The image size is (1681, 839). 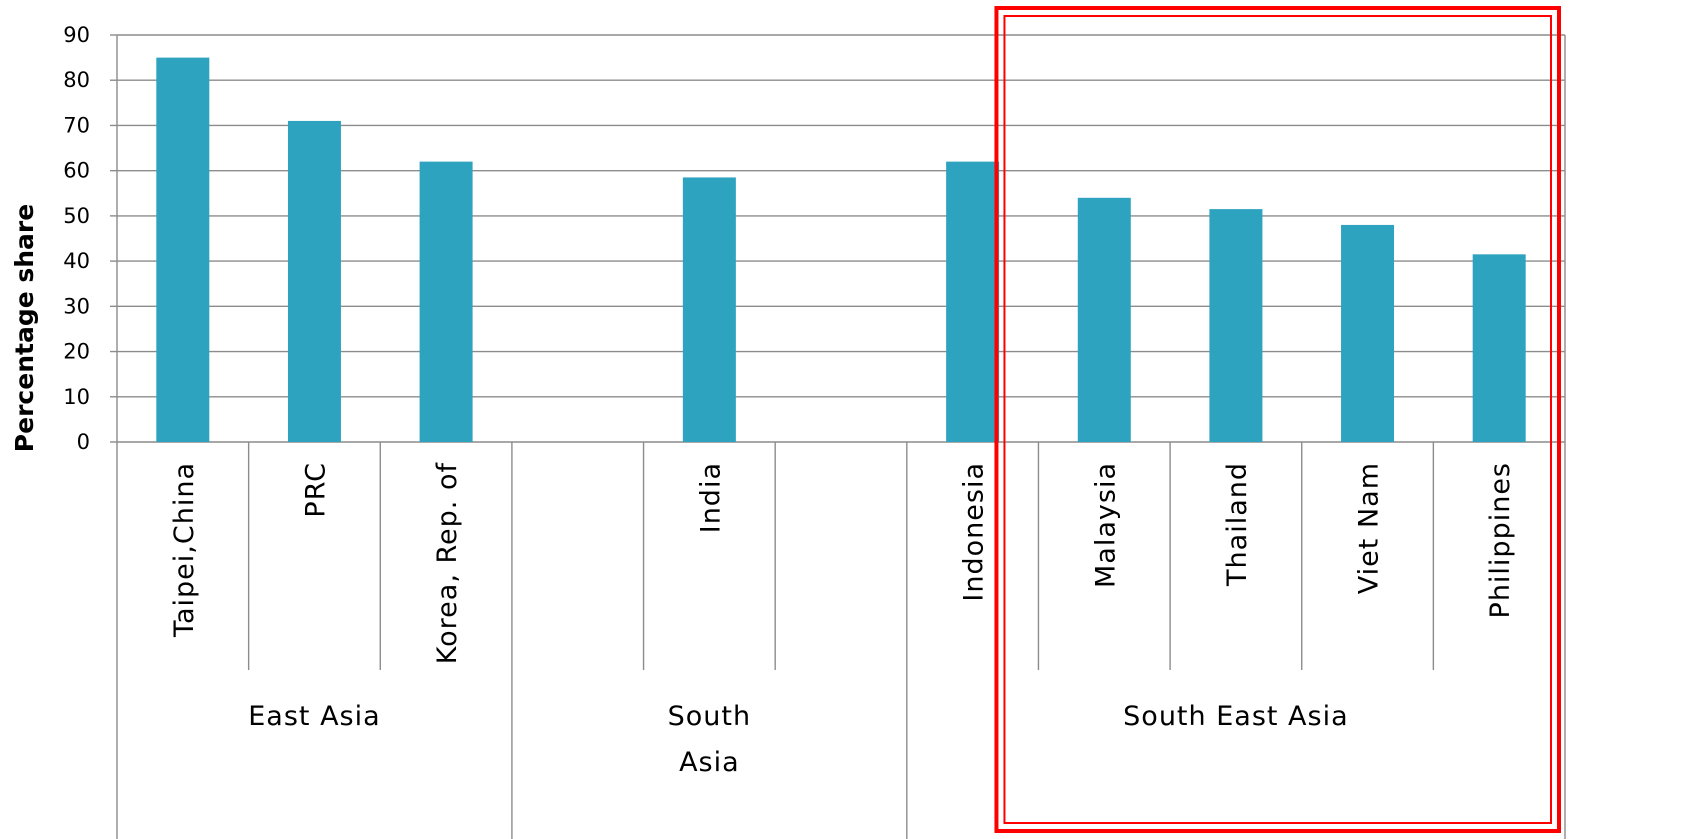 I want to click on y-tick-label: 90, so click(x=76, y=35).